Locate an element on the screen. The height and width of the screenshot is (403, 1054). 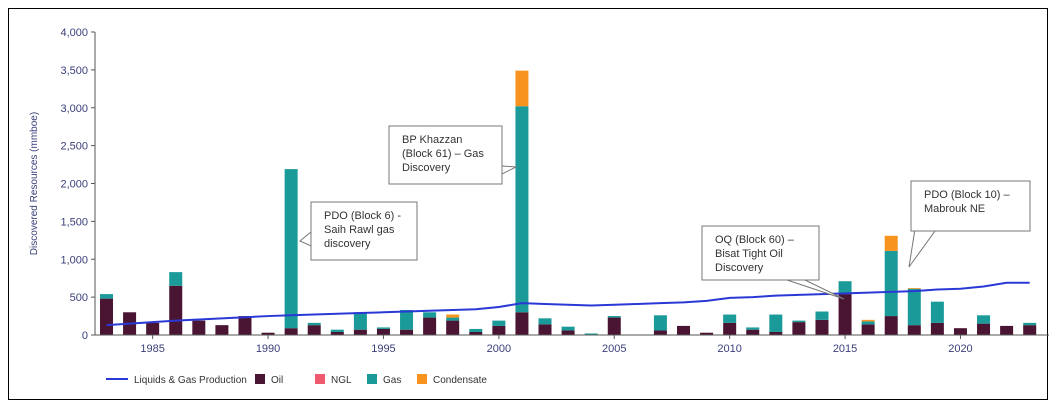
callout-text: discovery is located at coordinates (347, 244).